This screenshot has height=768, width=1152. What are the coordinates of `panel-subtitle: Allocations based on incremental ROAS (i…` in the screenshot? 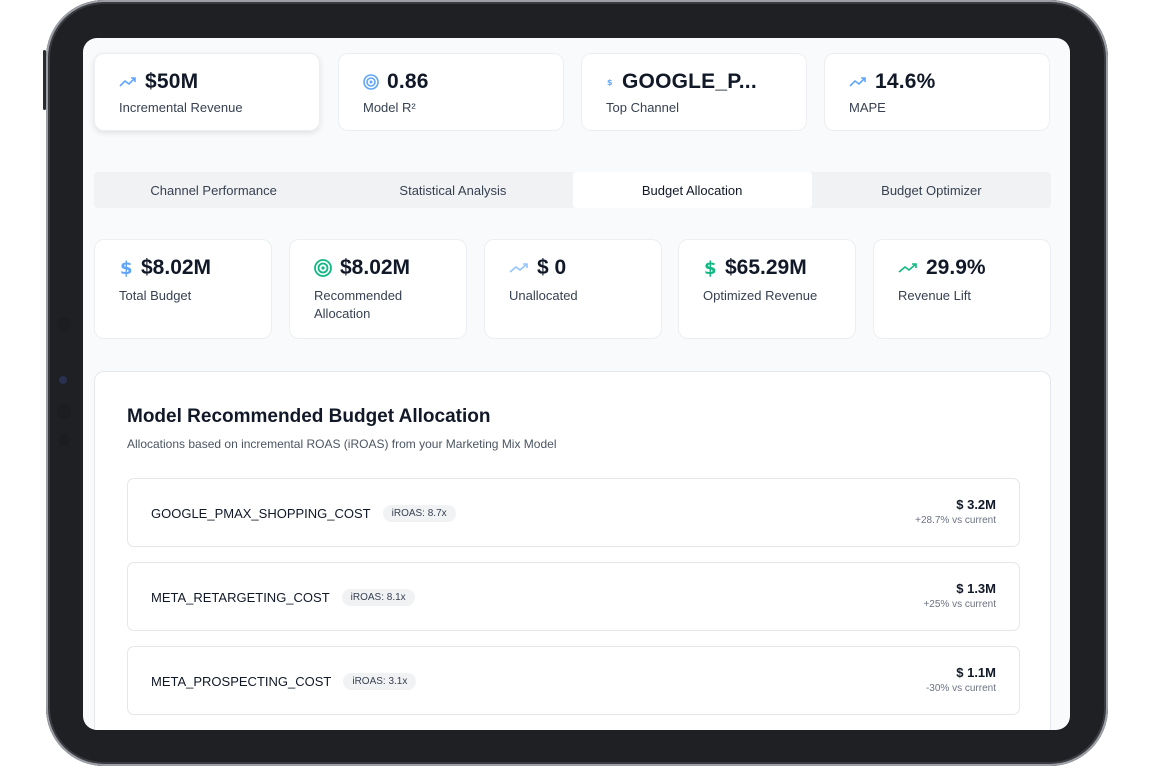 It's located at (342, 444).